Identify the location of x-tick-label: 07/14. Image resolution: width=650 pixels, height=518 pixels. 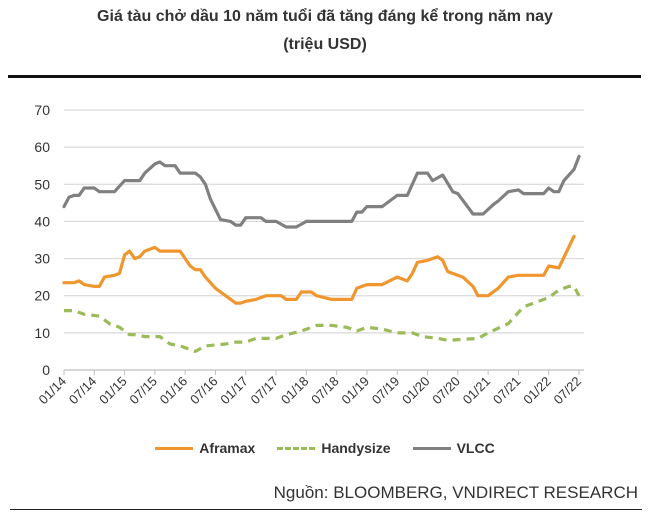
(83, 391).